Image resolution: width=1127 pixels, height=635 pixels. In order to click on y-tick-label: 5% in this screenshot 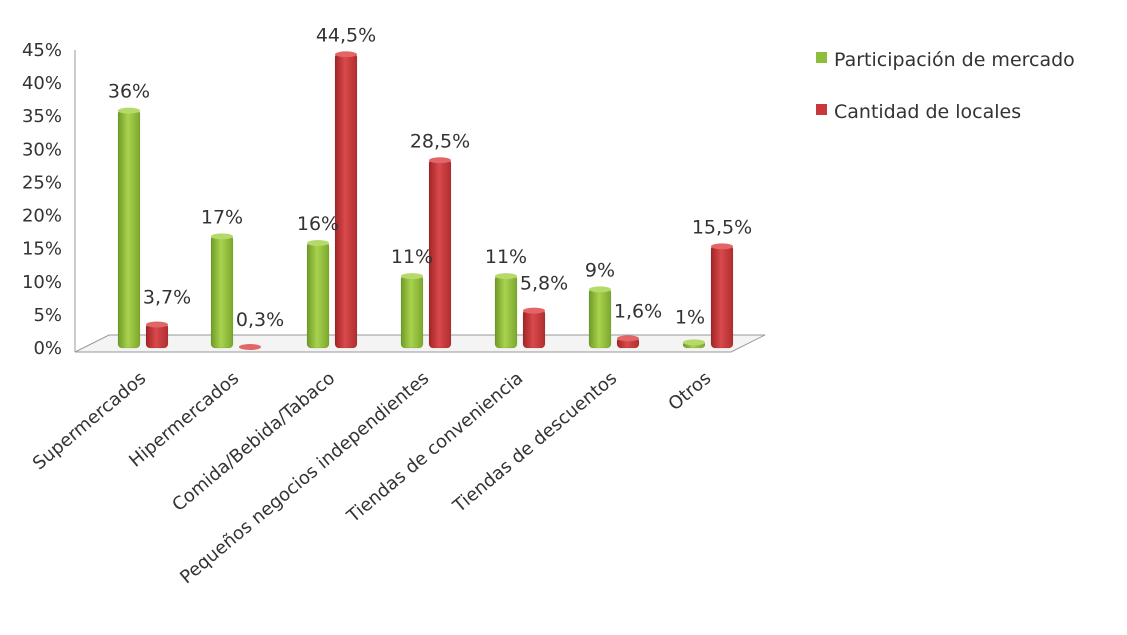, I will do `click(47, 315)`.